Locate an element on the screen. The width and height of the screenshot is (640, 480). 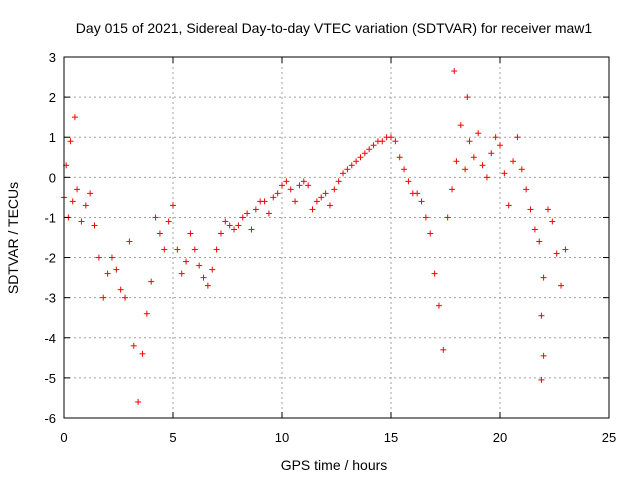
y-tick-label: -5 is located at coordinates (50, 378).